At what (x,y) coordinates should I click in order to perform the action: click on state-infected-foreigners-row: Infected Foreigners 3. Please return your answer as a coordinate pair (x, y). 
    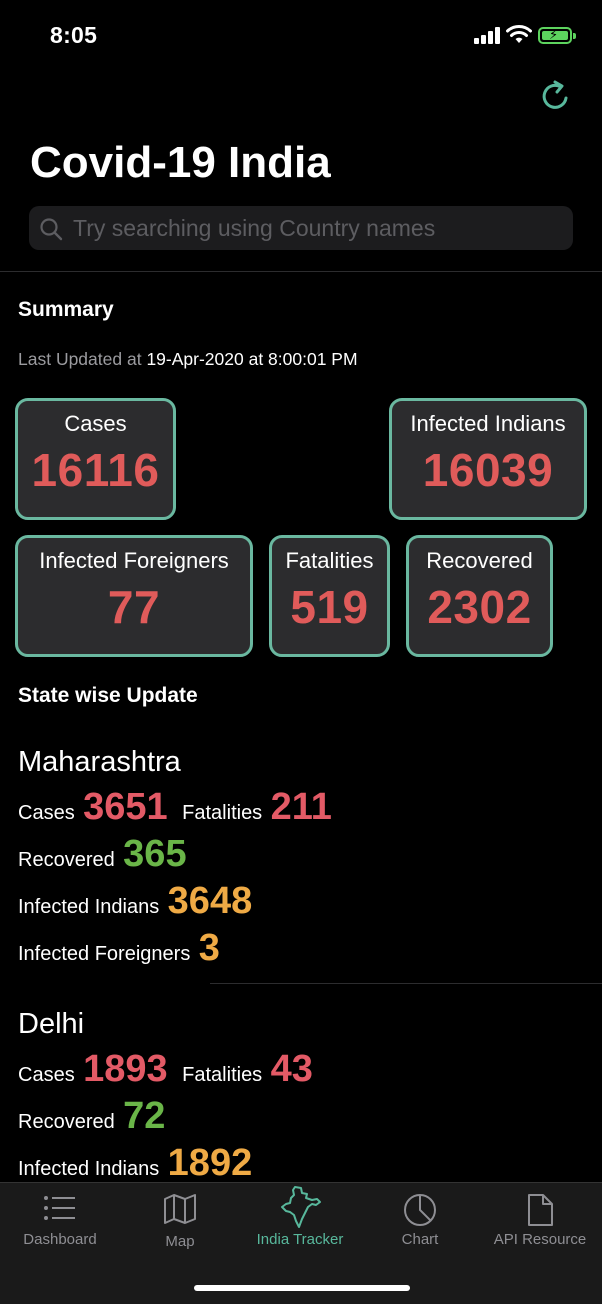
    Looking at the image, I should click on (124, 949).